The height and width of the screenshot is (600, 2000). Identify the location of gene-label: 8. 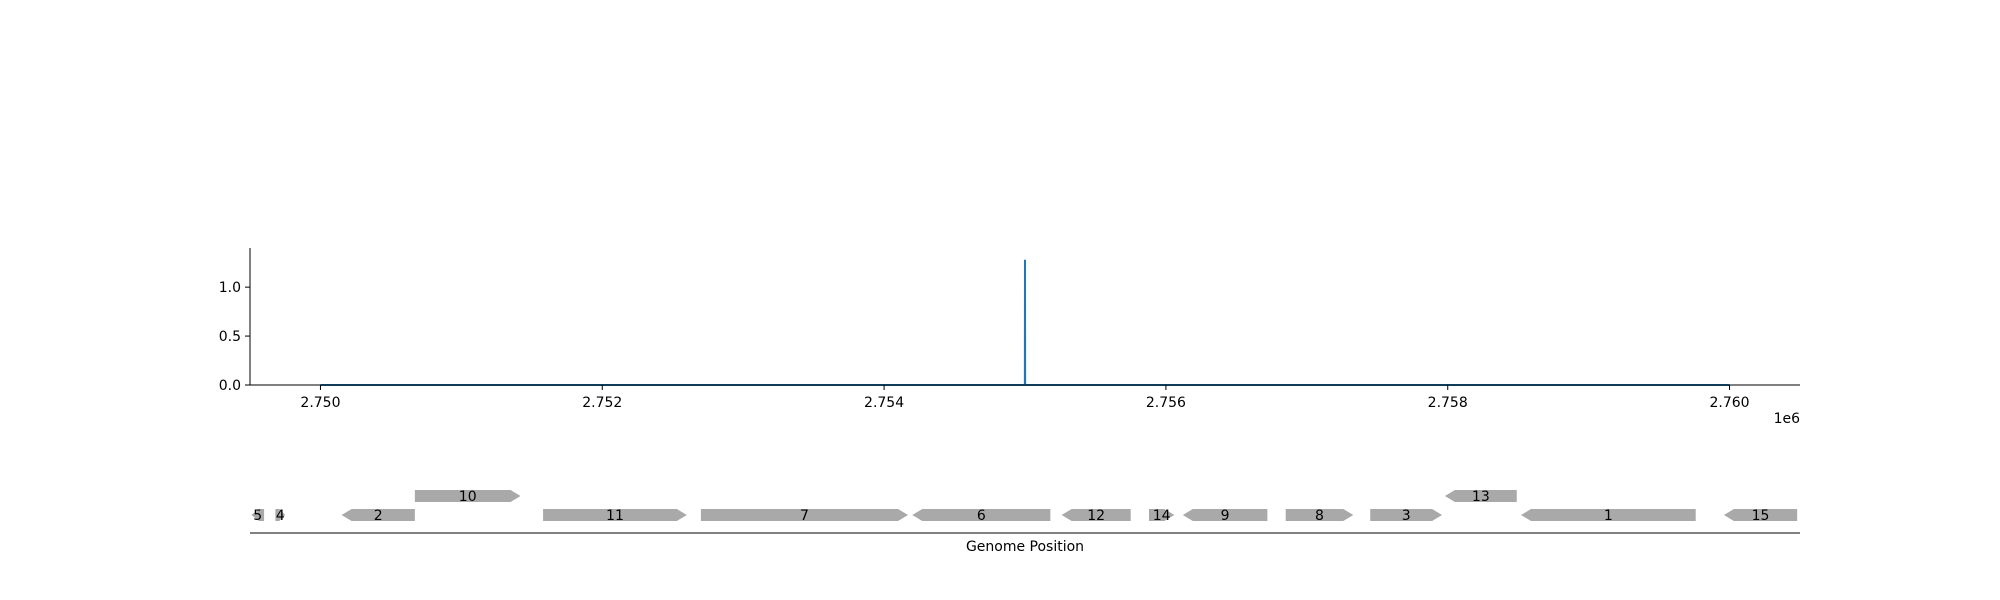
(1319, 516).